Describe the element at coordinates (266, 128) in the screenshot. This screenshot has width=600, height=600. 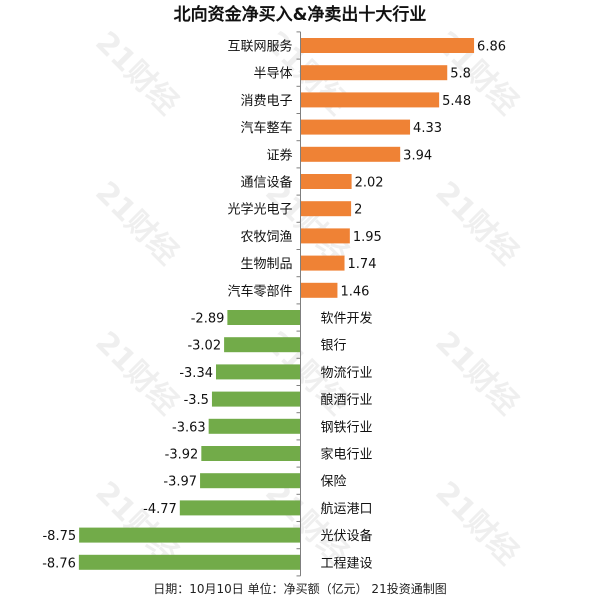
I see `category-label-4: 汽车整车` at that location.